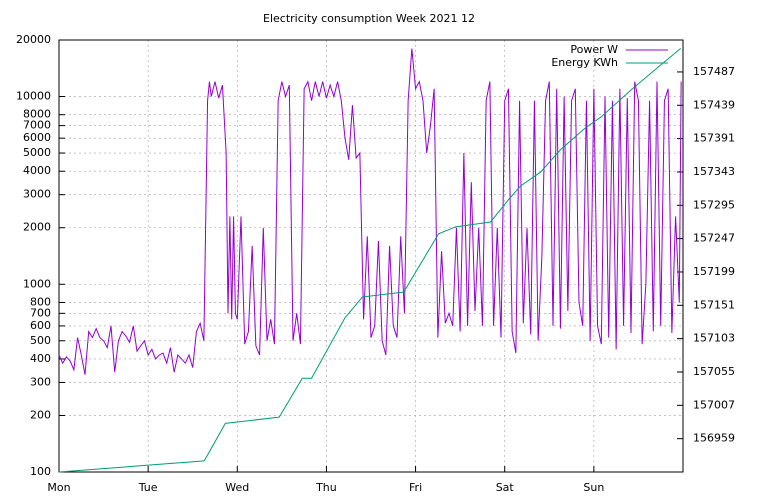 Image resolution: width=768 pixels, height=504 pixels. Describe the element at coordinates (33, 39) in the screenshot. I see `y-tick-label: 20000` at that location.